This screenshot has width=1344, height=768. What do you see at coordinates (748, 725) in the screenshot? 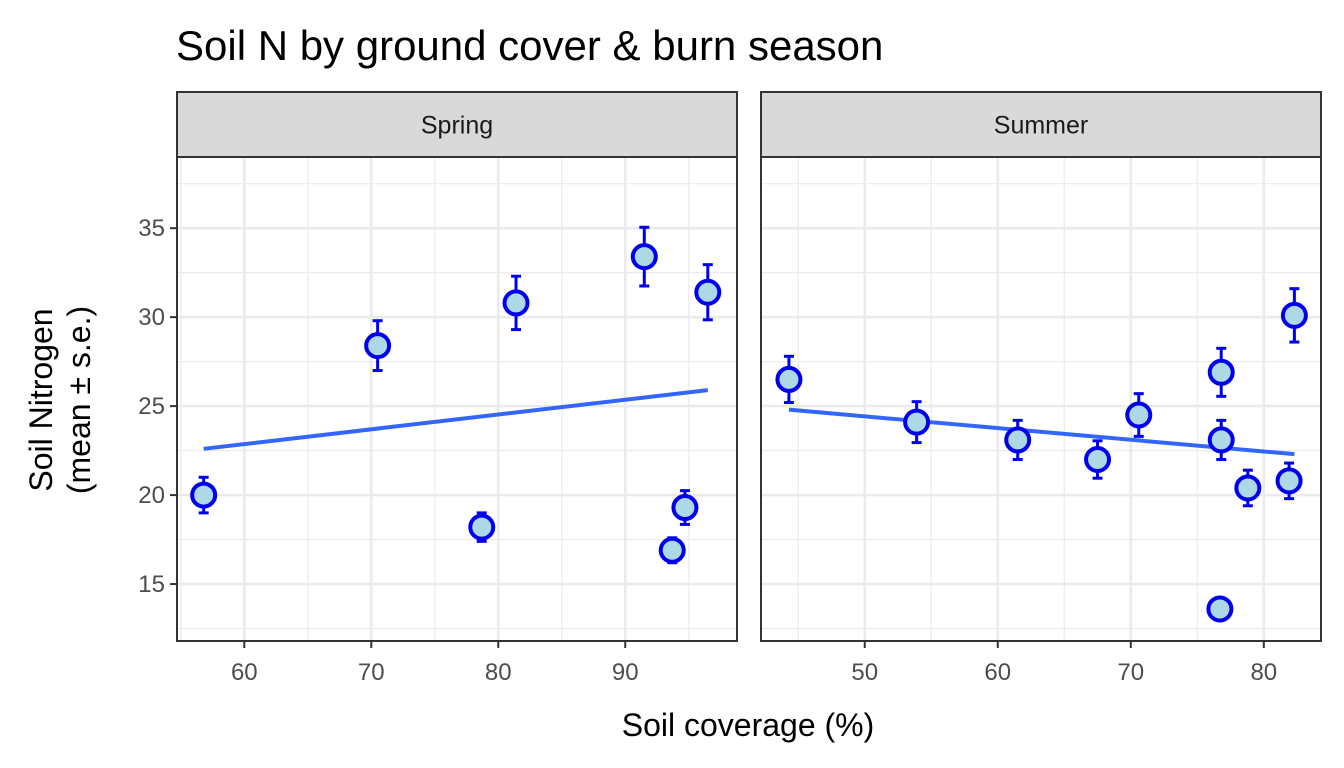
I see `x-axis-title: Soil coverage (%)` at bounding box center [748, 725].